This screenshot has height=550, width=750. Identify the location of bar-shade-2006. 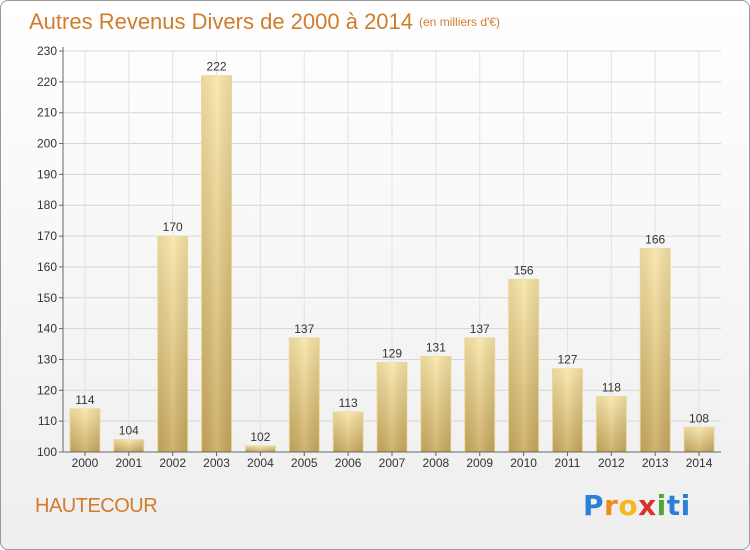
(348, 431).